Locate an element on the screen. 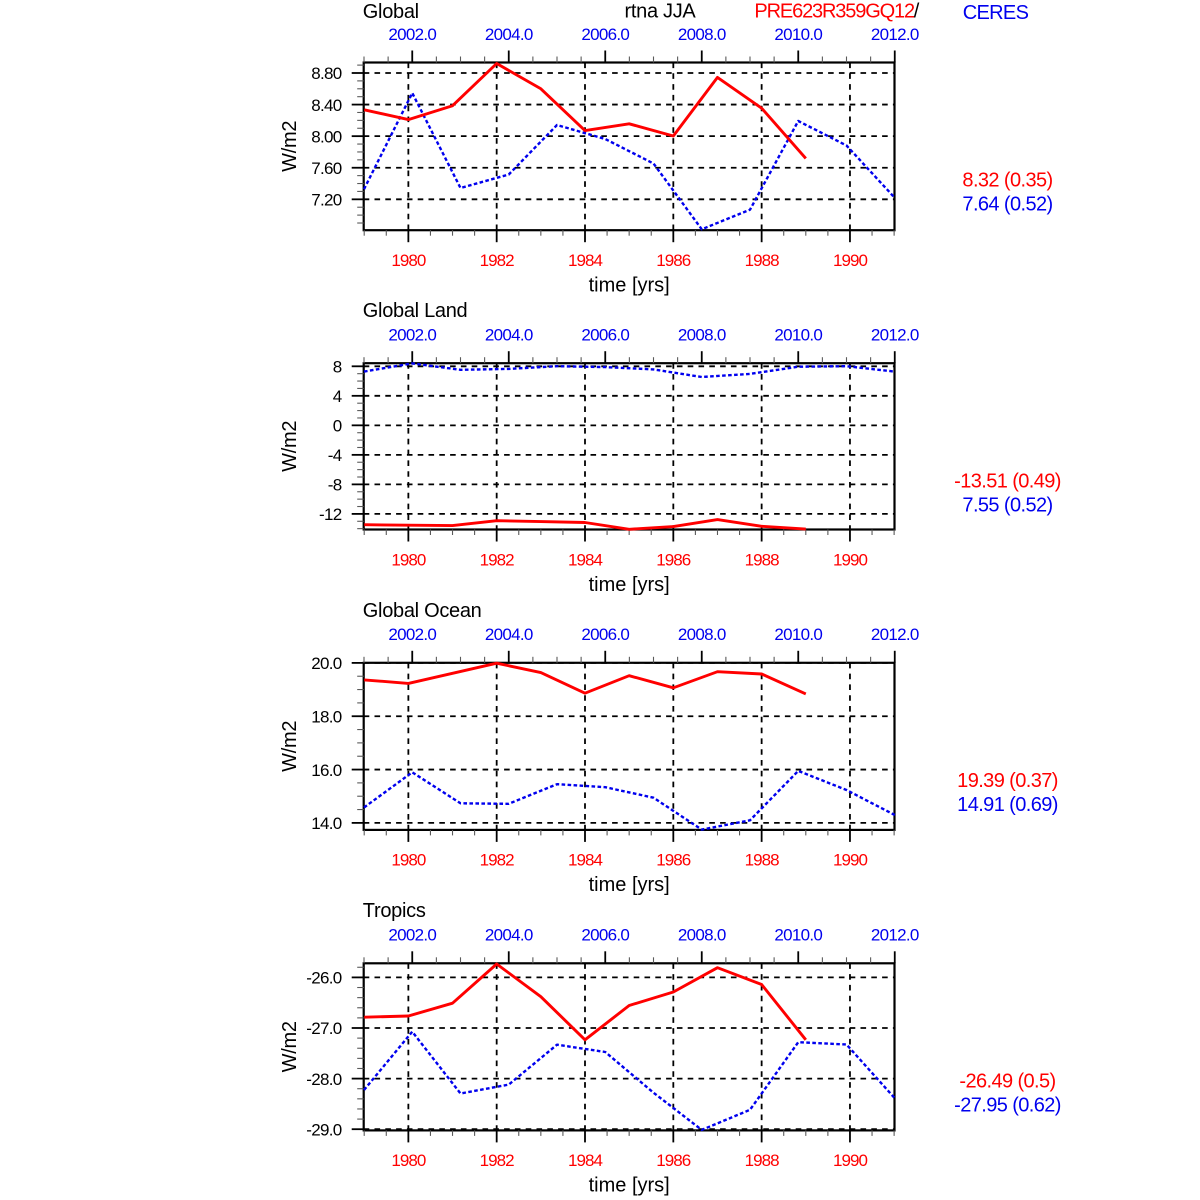  svg-text: -29.0 is located at coordinates (323, 1129).